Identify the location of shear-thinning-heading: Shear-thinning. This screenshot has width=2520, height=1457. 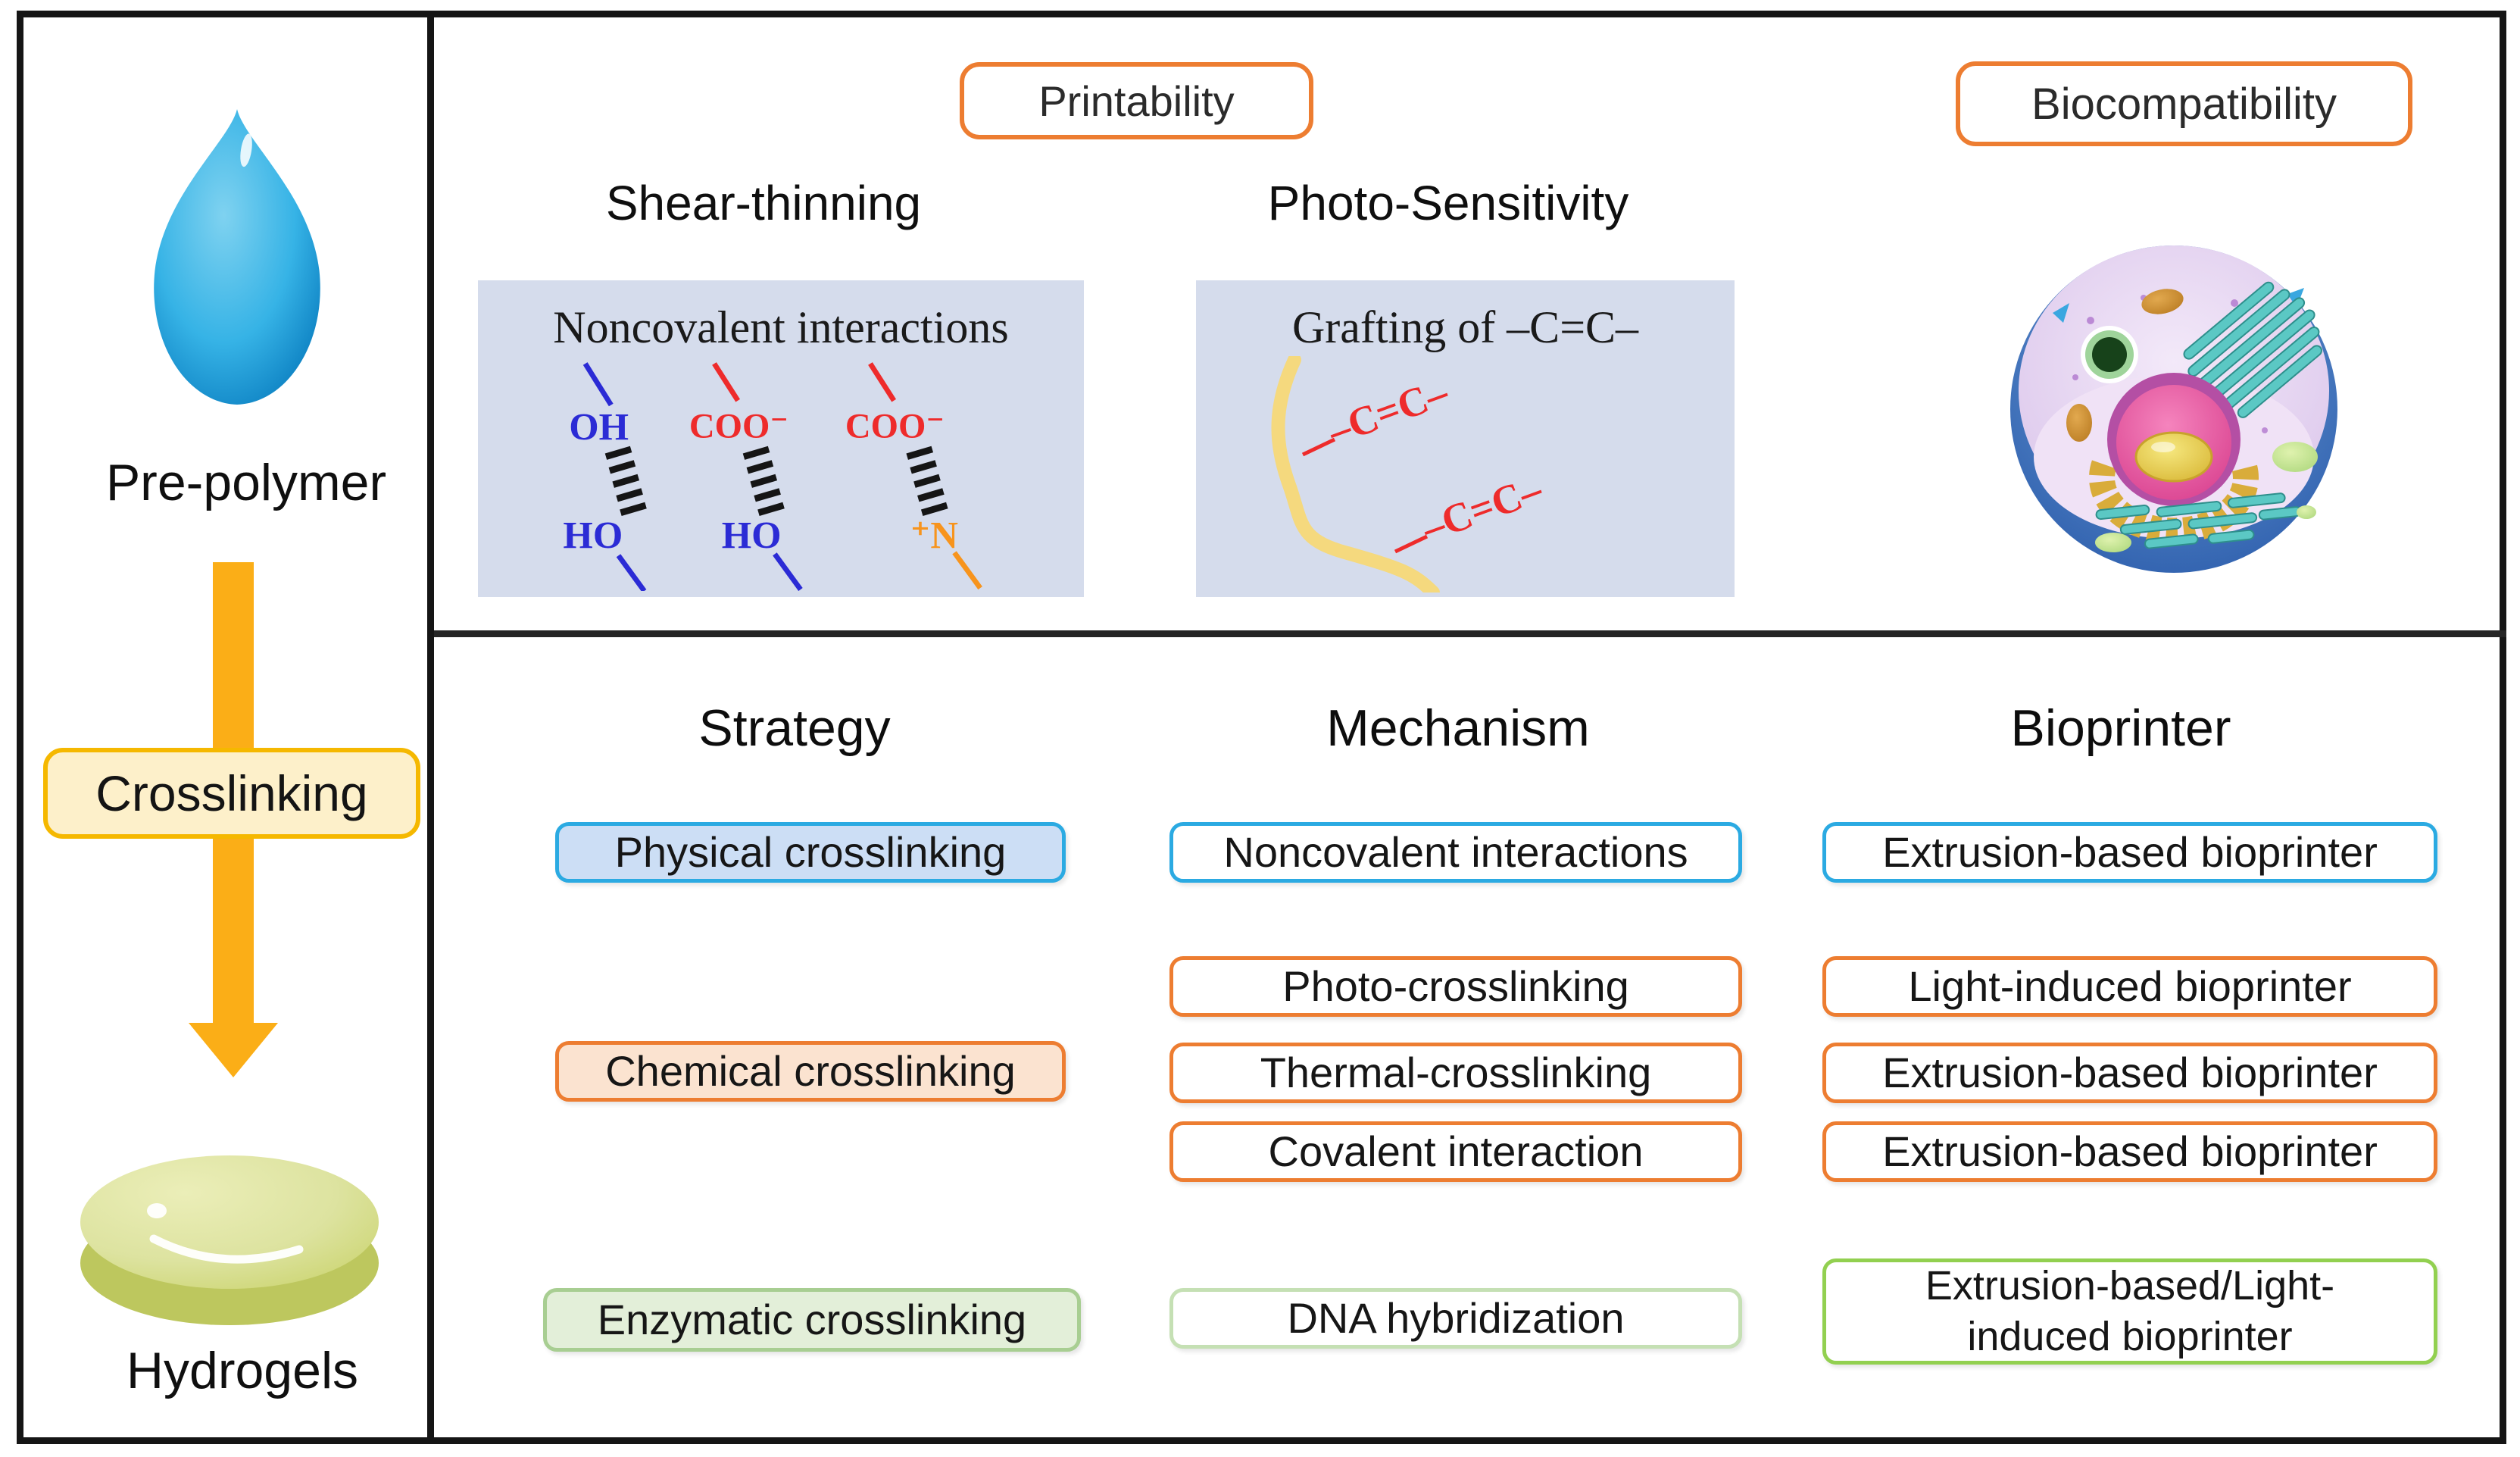
(763, 203).